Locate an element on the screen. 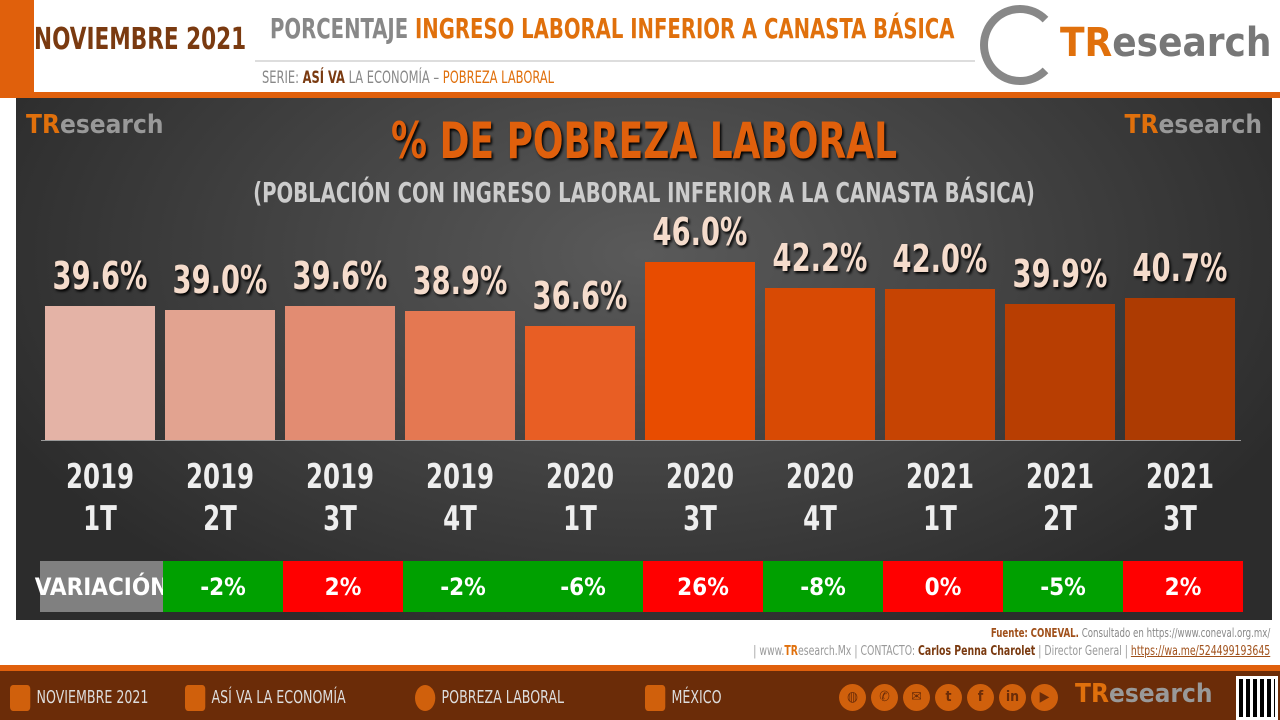  serie-topic: POBREZA LABORAL is located at coordinates (498, 78).